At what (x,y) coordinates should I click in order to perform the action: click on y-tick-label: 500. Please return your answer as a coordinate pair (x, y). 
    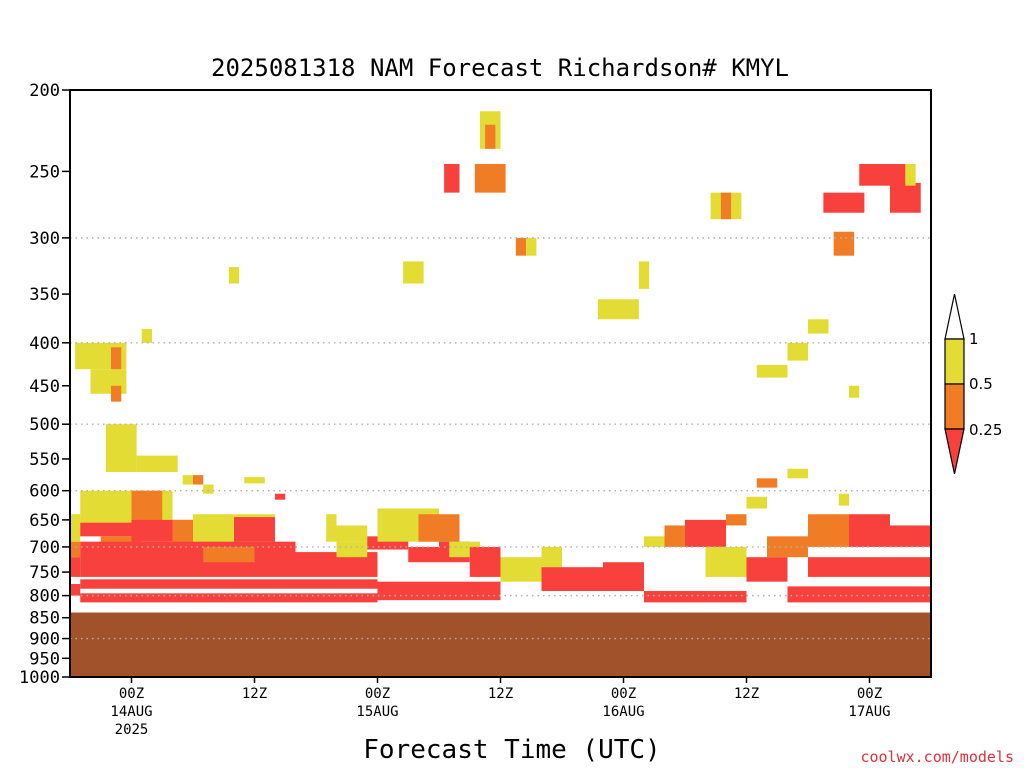
    Looking at the image, I should click on (44, 425).